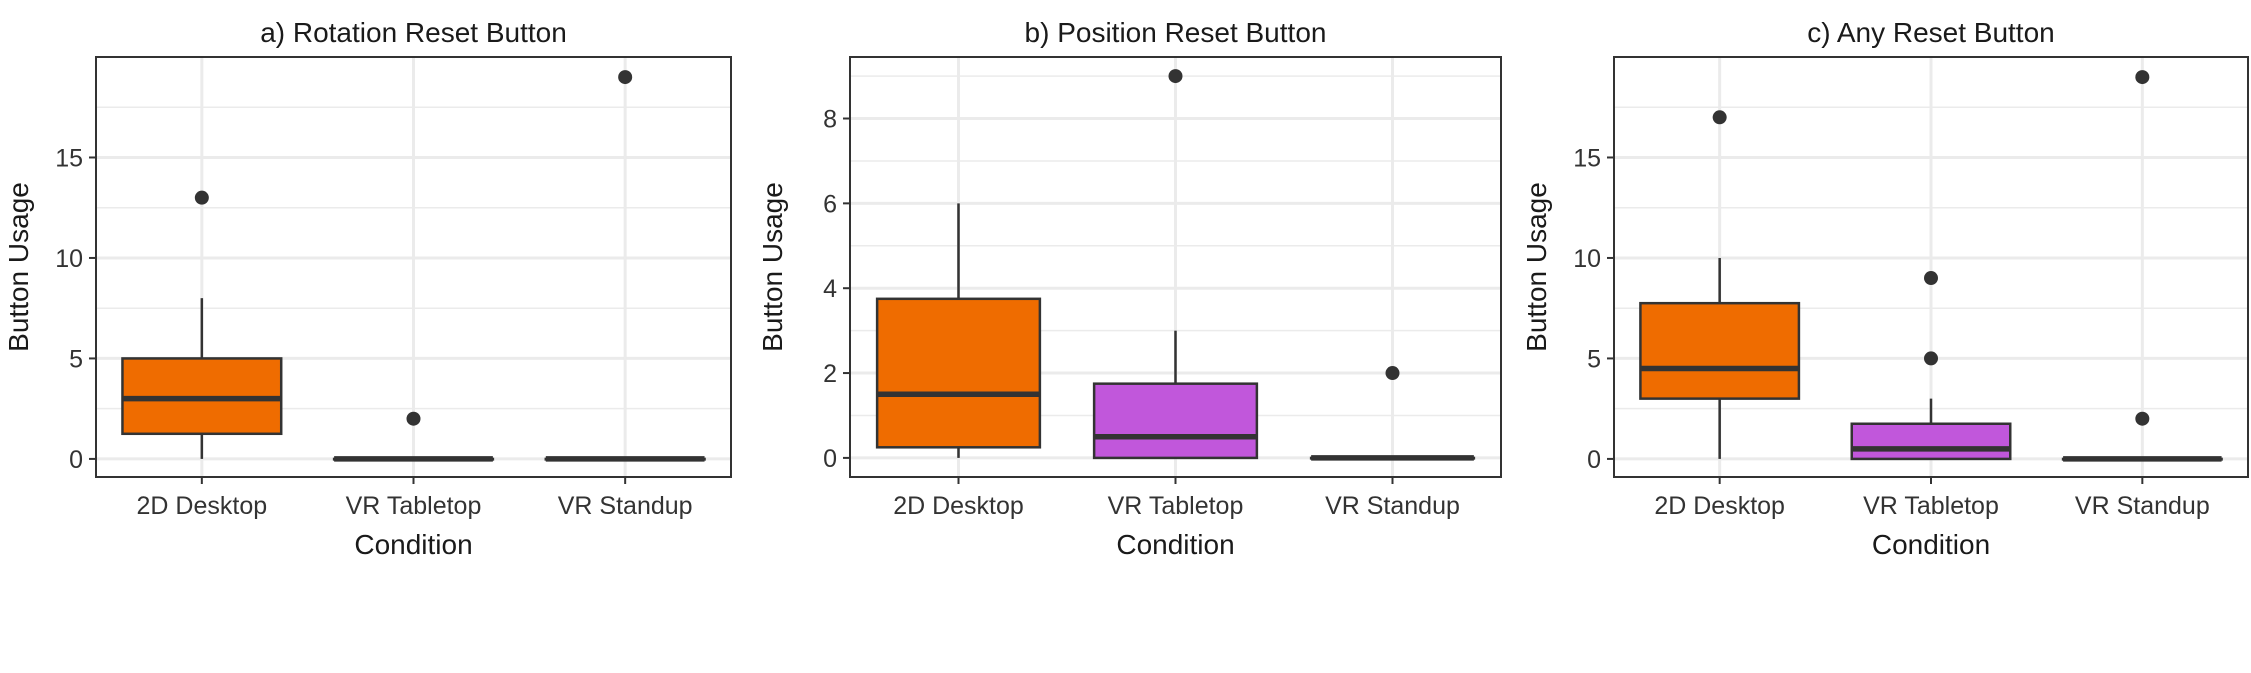  I want to click on chart-title: b) Position Reset Button, so click(1176, 32).